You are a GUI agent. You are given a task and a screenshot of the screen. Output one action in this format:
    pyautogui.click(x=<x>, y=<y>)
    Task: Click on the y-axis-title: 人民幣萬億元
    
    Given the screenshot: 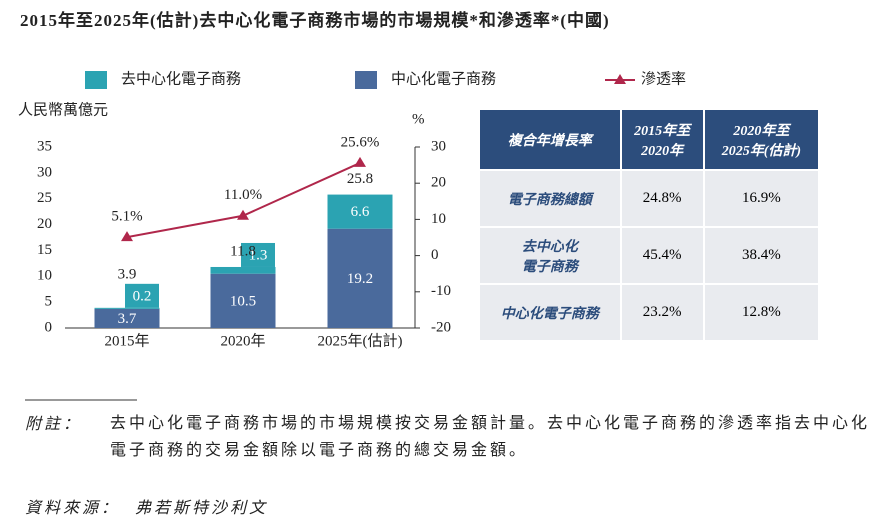 What is the action you would take?
    pyautogui.click(x=63, y=109)
    